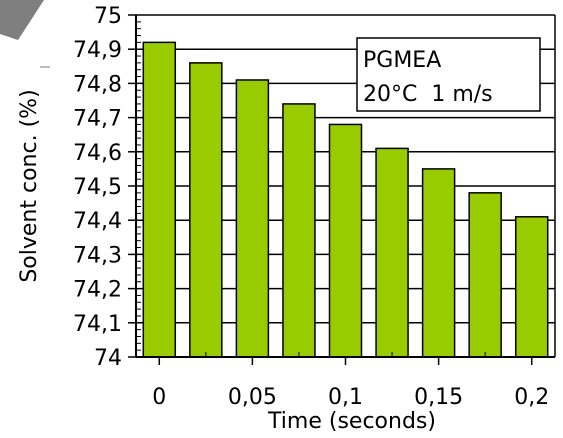 The image size is (563, 438). I want to click on y-tick-label-2: 74,2, so click(97, 290).